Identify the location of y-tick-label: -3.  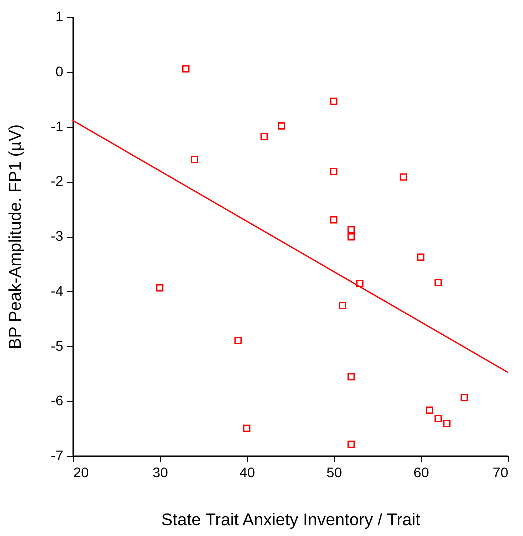
(57, 236).